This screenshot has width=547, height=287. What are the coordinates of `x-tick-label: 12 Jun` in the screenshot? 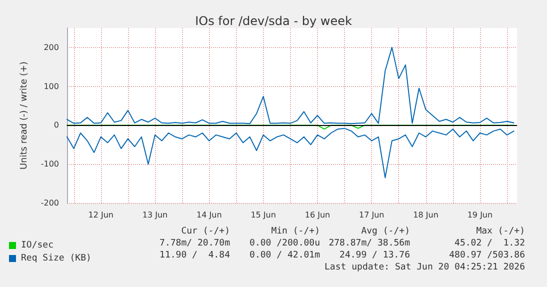 It's located at (101, 215).